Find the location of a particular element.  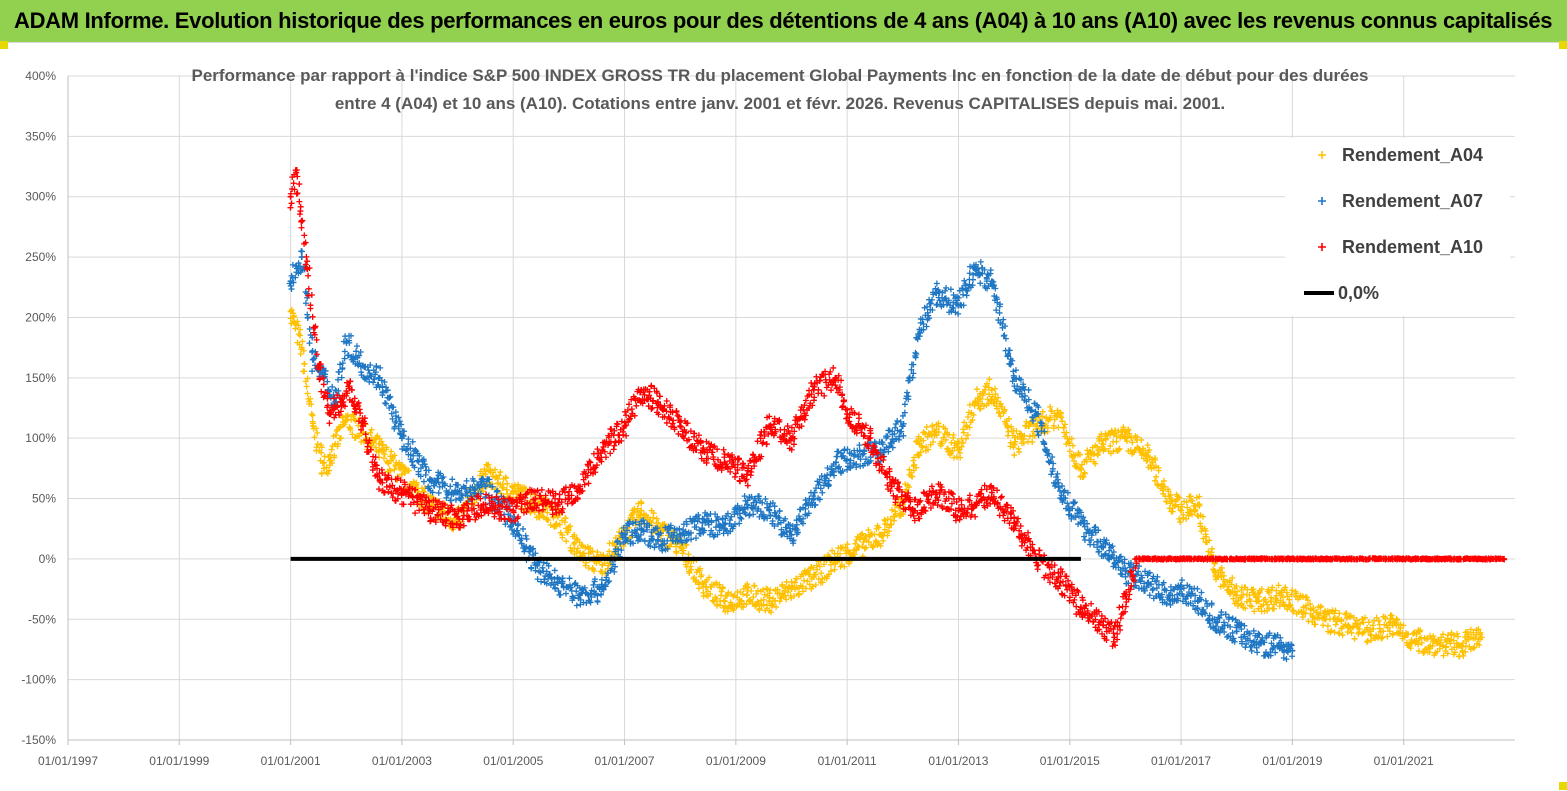

y-tick-label: -100% is located at coordinates (38, 680).